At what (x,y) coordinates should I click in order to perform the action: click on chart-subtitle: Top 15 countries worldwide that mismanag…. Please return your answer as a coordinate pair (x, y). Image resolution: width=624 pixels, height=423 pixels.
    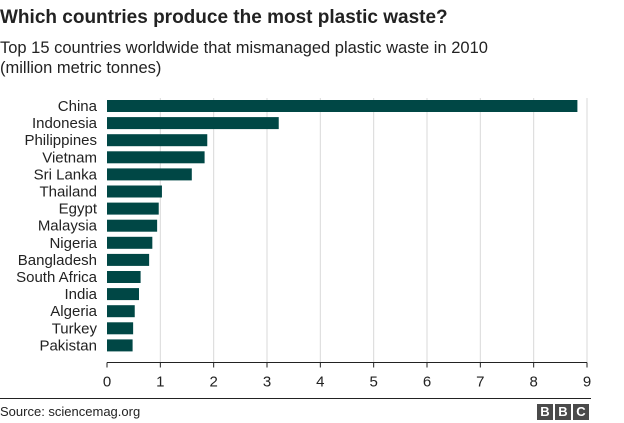
    Looking at the image, I should click on (300, 58).